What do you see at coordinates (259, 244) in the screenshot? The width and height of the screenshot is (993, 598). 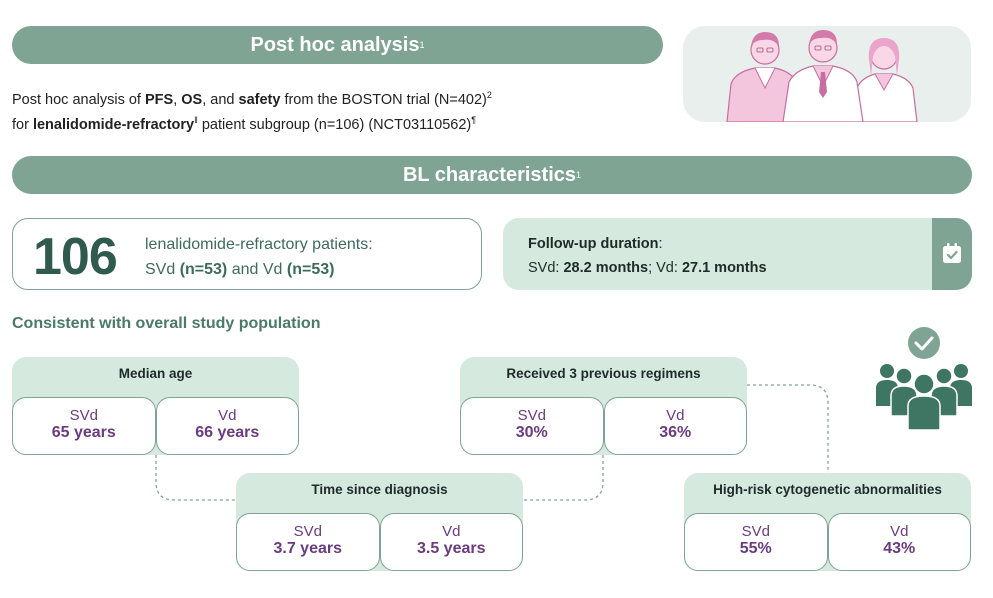 I see `count-line1: lenalidomide-refractory patients:` at bounding box center [259, 244].